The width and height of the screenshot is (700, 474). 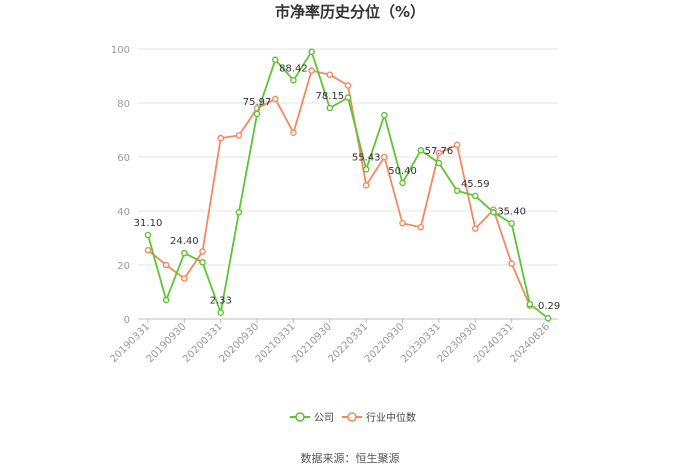 I want to click on y-tick-label: 60, so click(x=123, y=158).